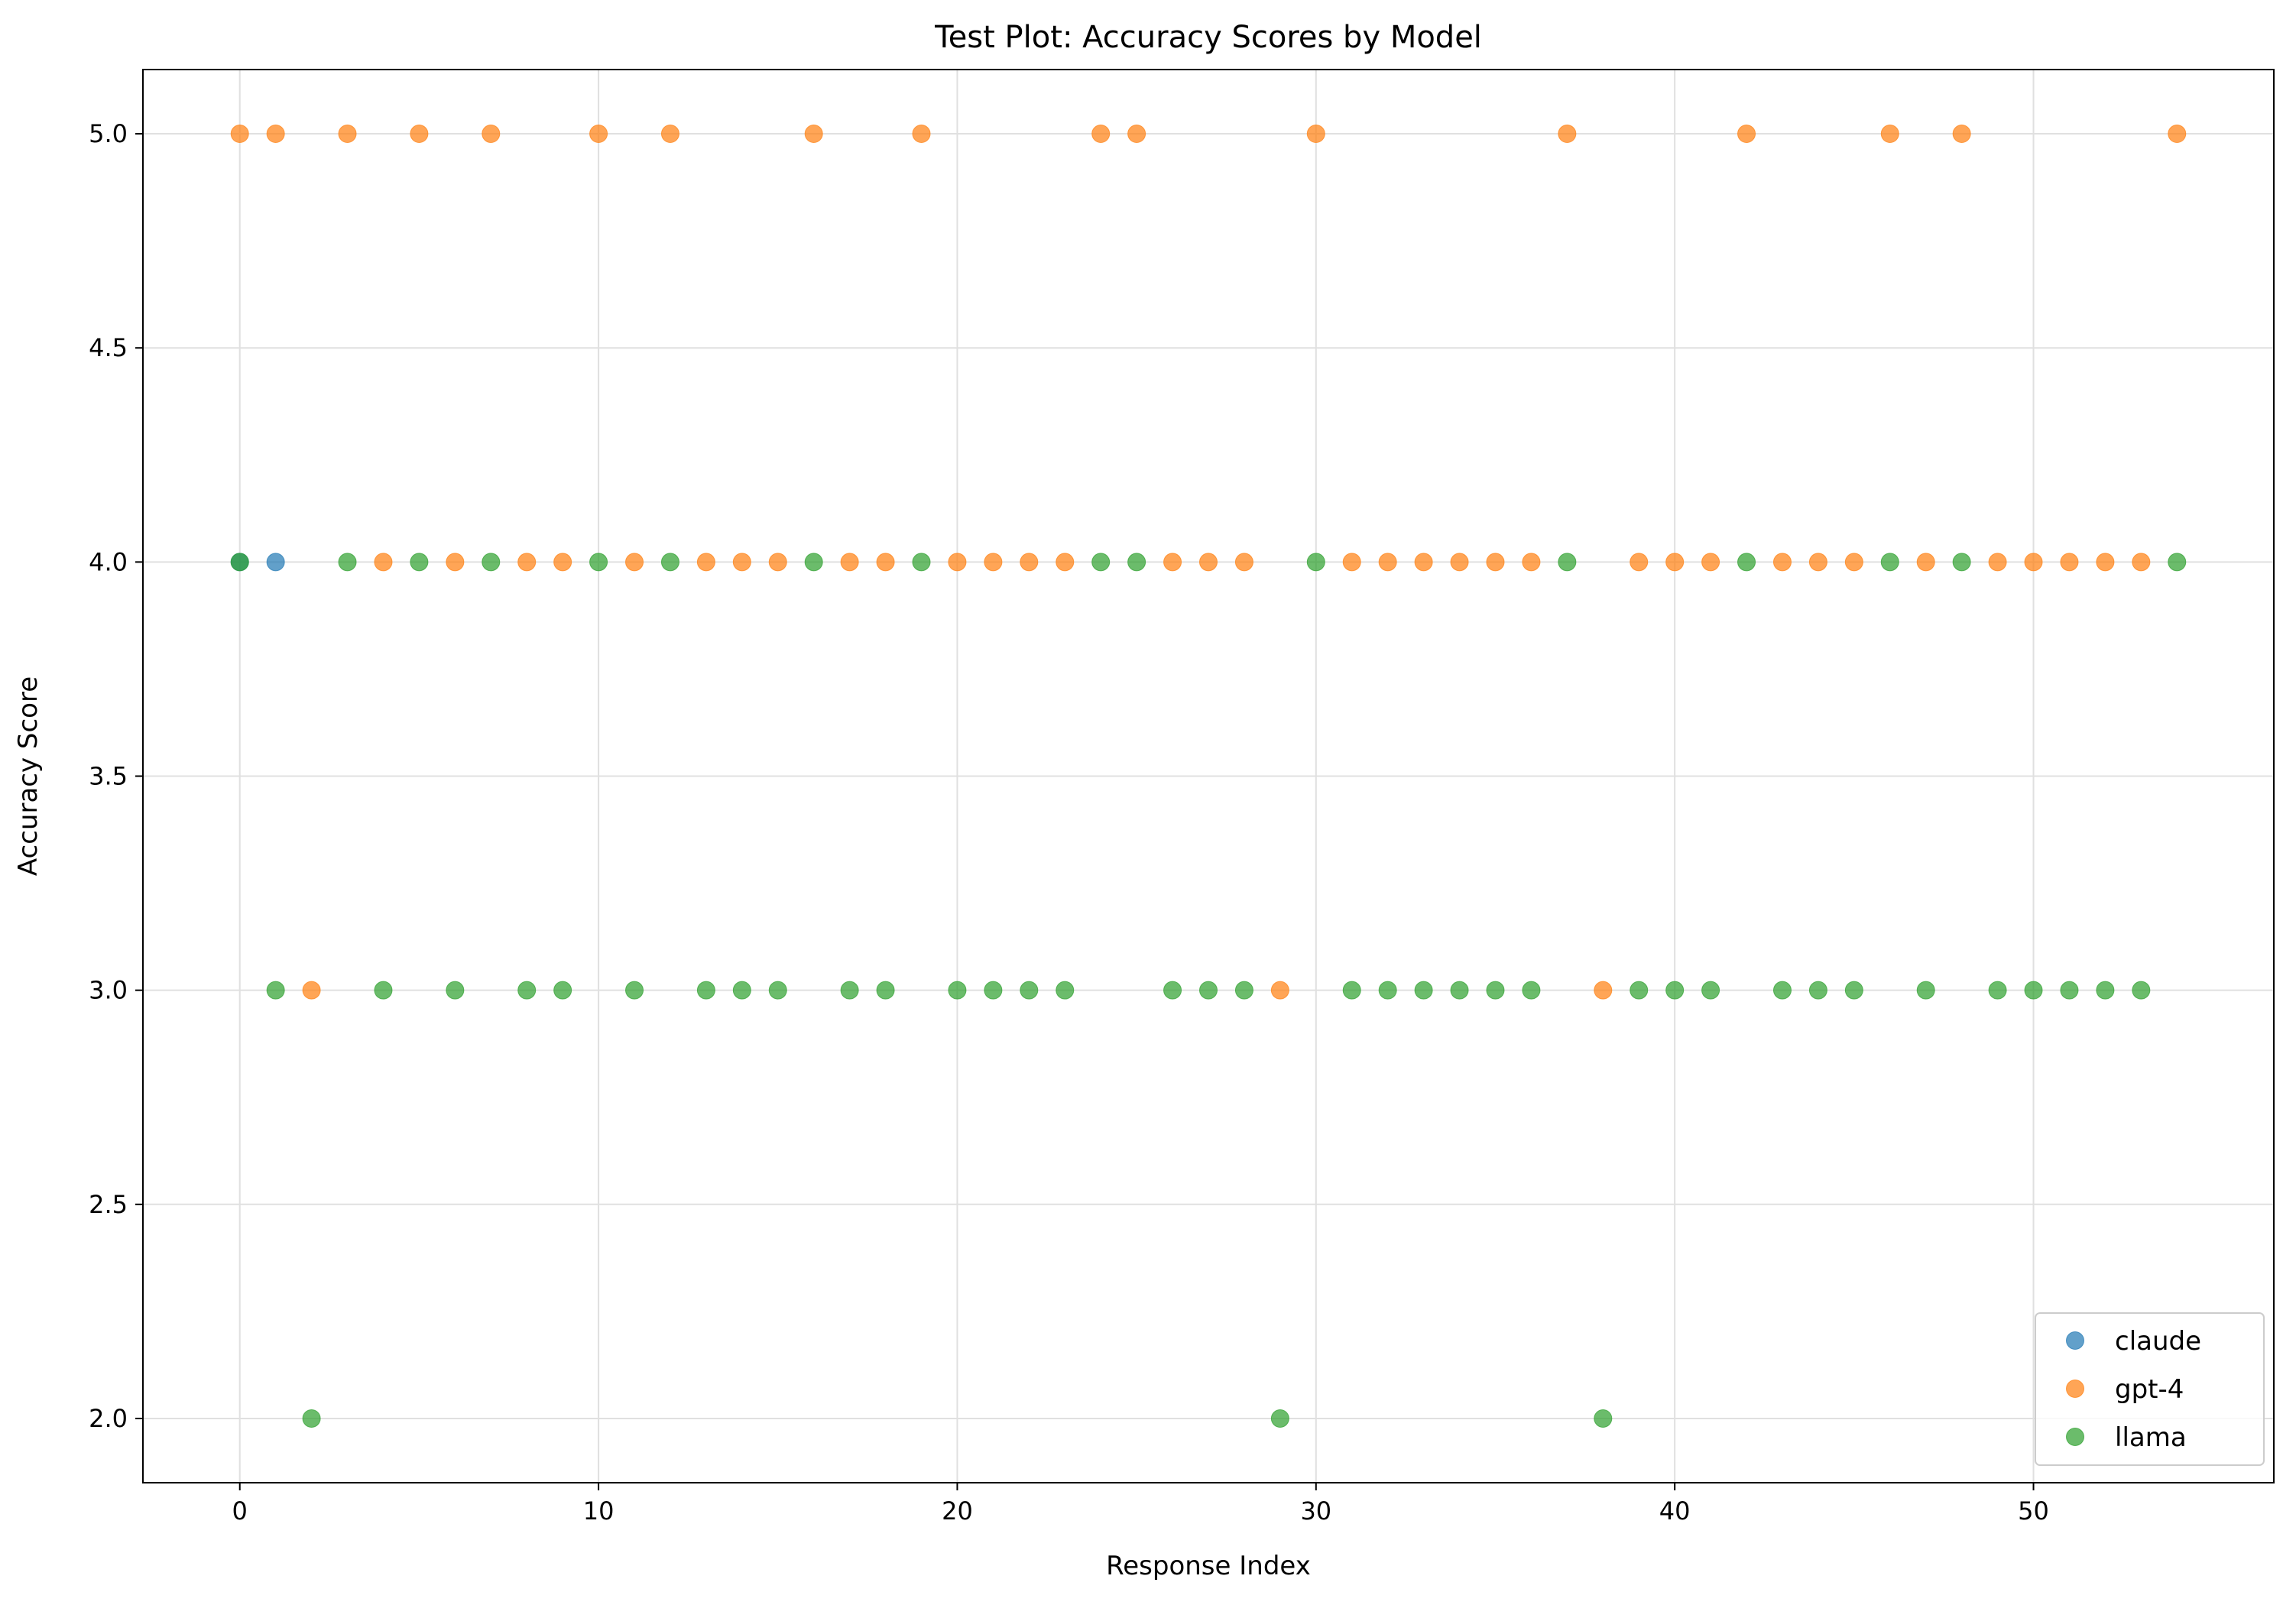 Image resolution: width=2296 pixels, height=1605 pixels. I want to click on x-tick-label: 40, so click(1675, 1511).